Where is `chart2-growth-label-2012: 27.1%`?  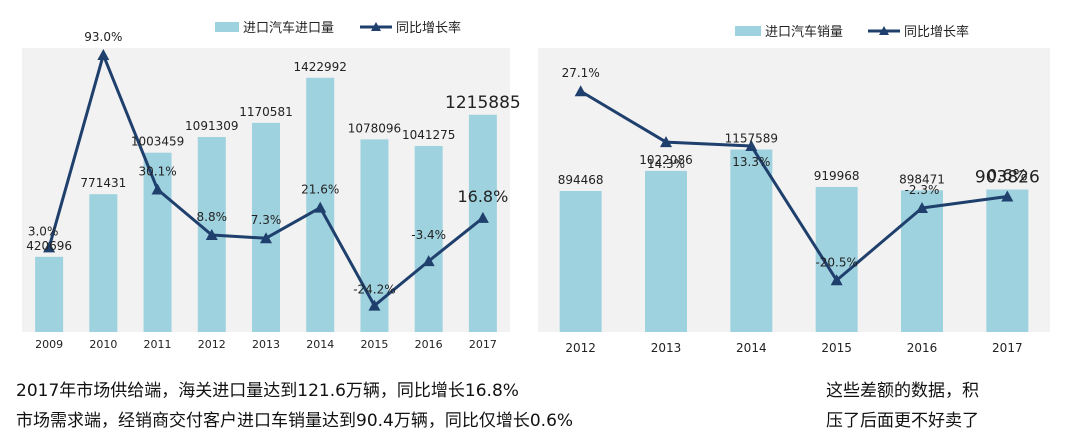
chart2-growth-label-2012: 27.1% is located at coordinates (581, 73).